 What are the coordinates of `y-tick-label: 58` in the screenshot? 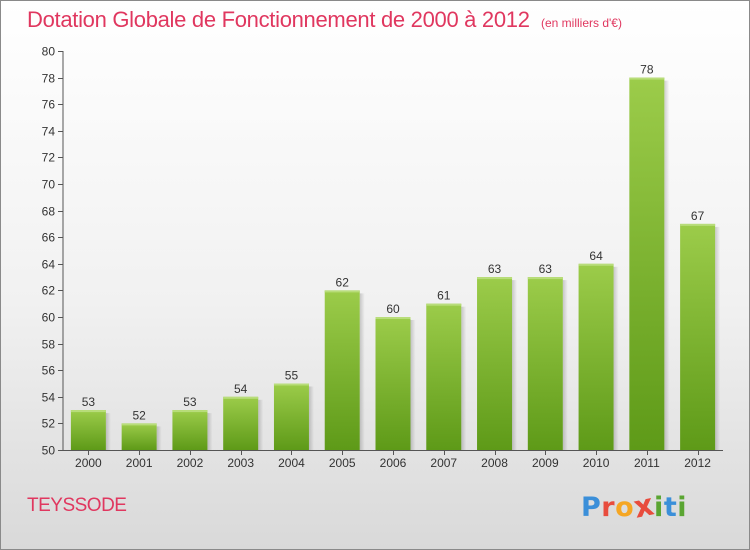 It's located at (49, 345).